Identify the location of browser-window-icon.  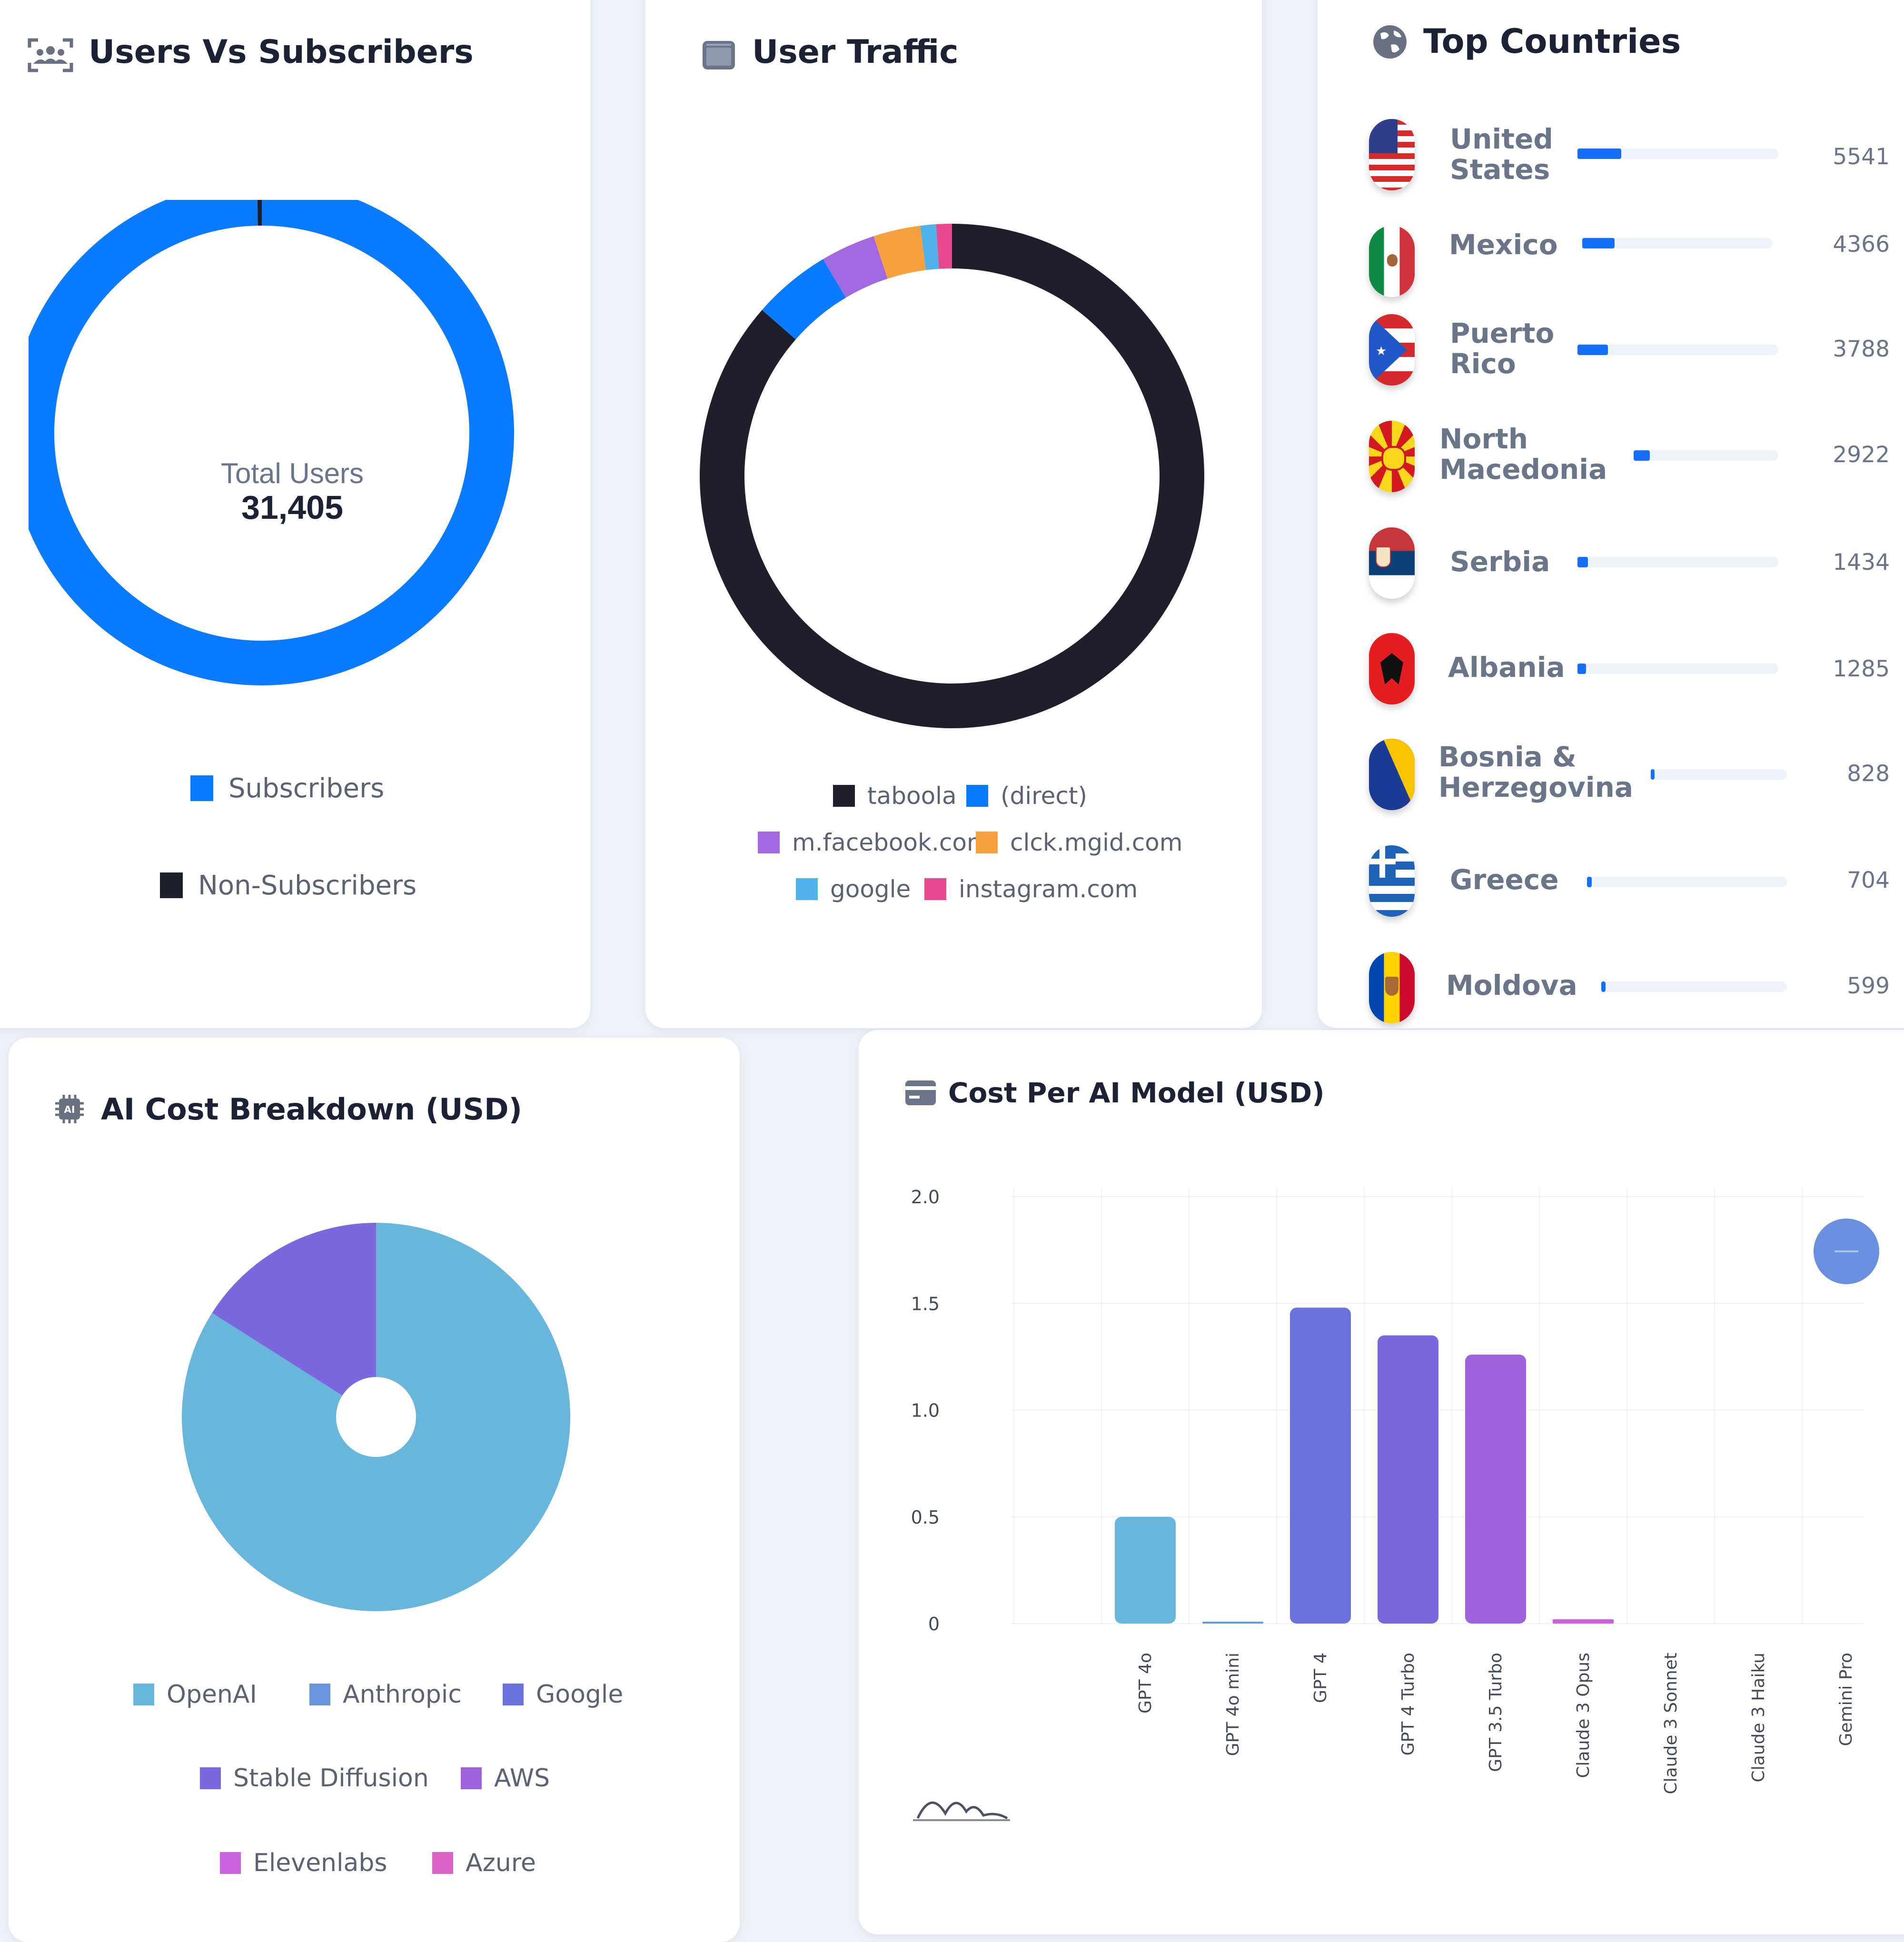
(719, 56).